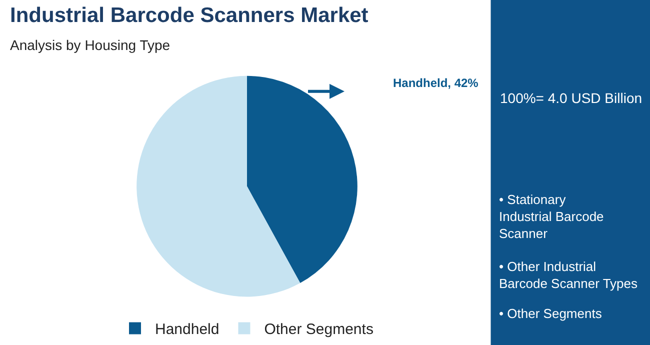 The width and height of the screenshot is (650, 345). Describe the element at coordinates (189, 15) in the screenshot. I see `chart-title: Industrial Barcode Scanners Market` at that location.